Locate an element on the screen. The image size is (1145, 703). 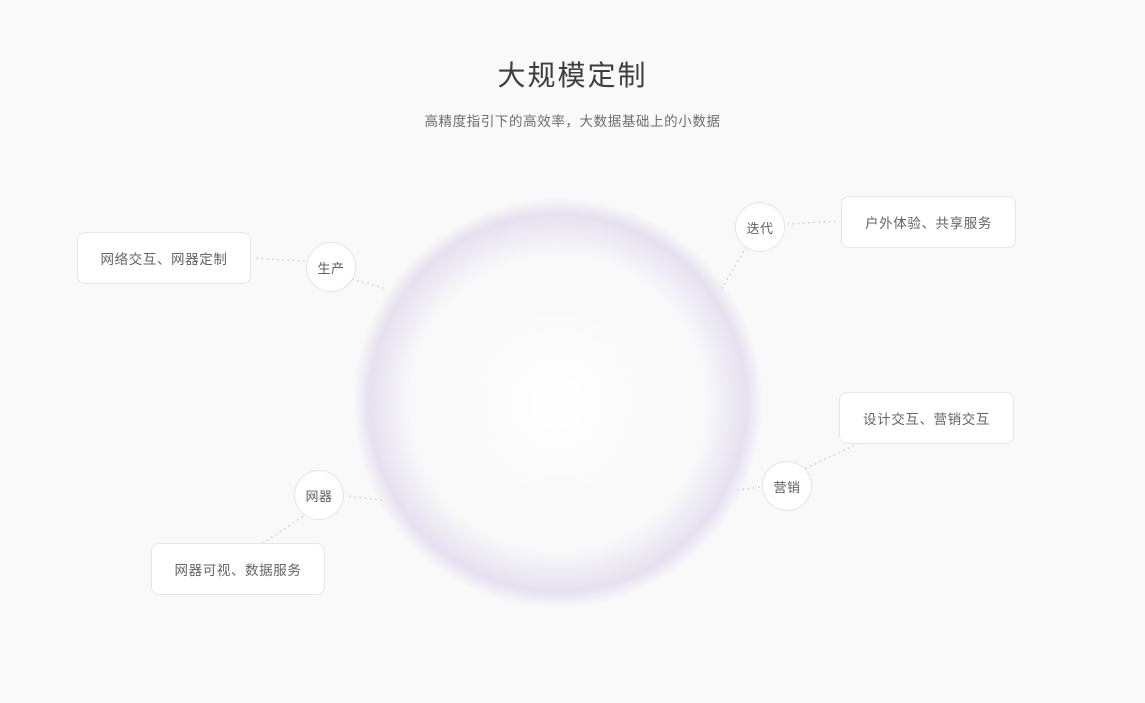
label-box-marketing: 设计交互、营销交互 is located at coordinates (926, 418).